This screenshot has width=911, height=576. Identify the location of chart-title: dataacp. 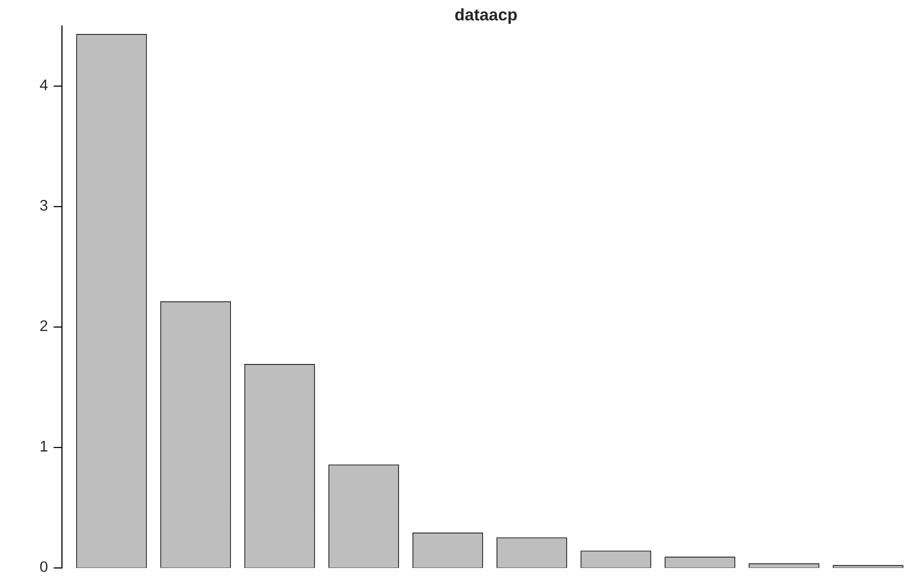
(486, 16).